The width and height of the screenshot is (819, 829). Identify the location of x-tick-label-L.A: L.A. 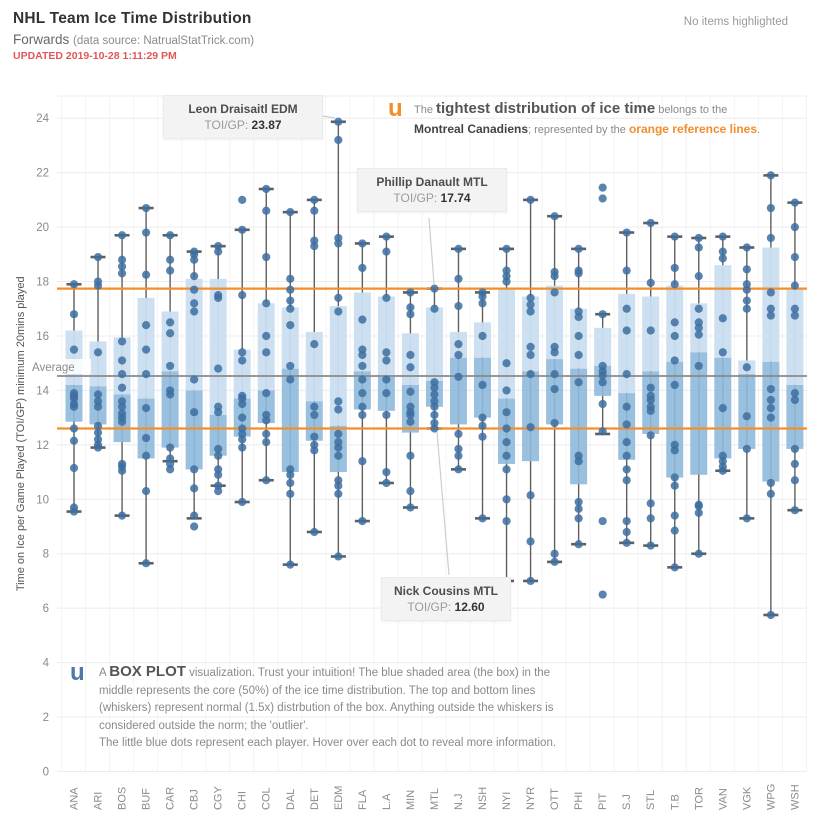
(387, 801).